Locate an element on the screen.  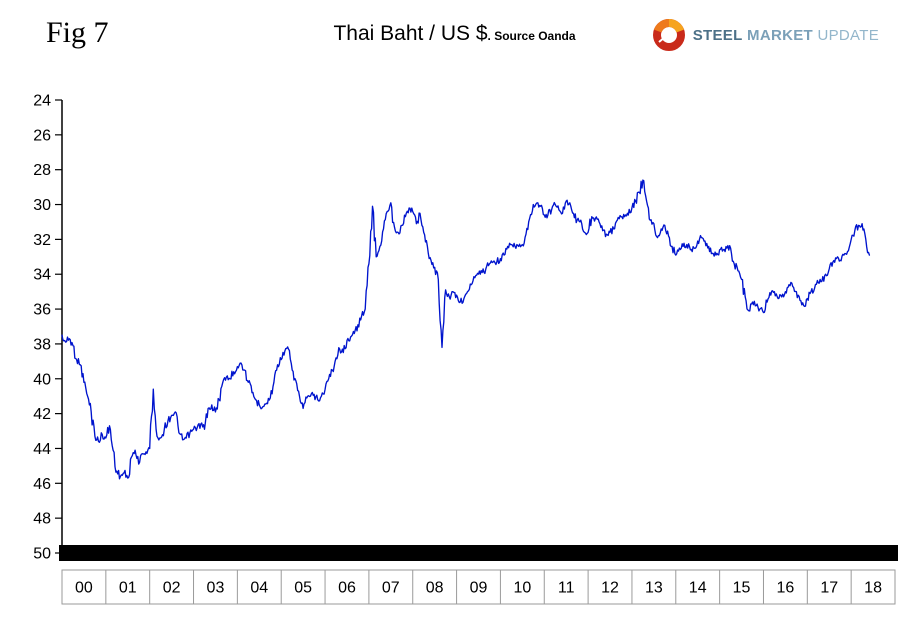
logo-word-update: UPDATE is located at coordinates (848, 35).